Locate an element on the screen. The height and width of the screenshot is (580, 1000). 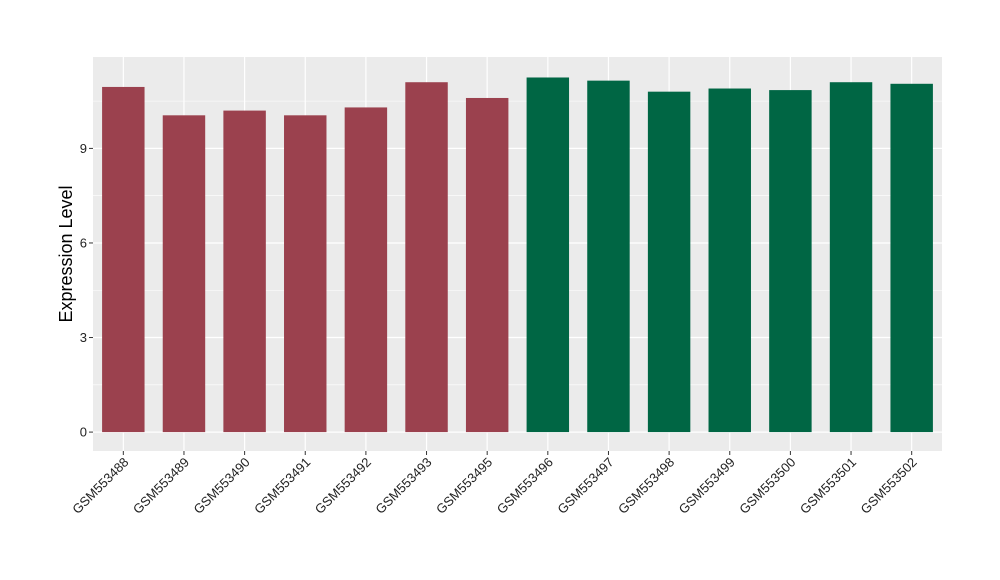
x-tick-label: GSM553501 is located at coordinates (828, 486).